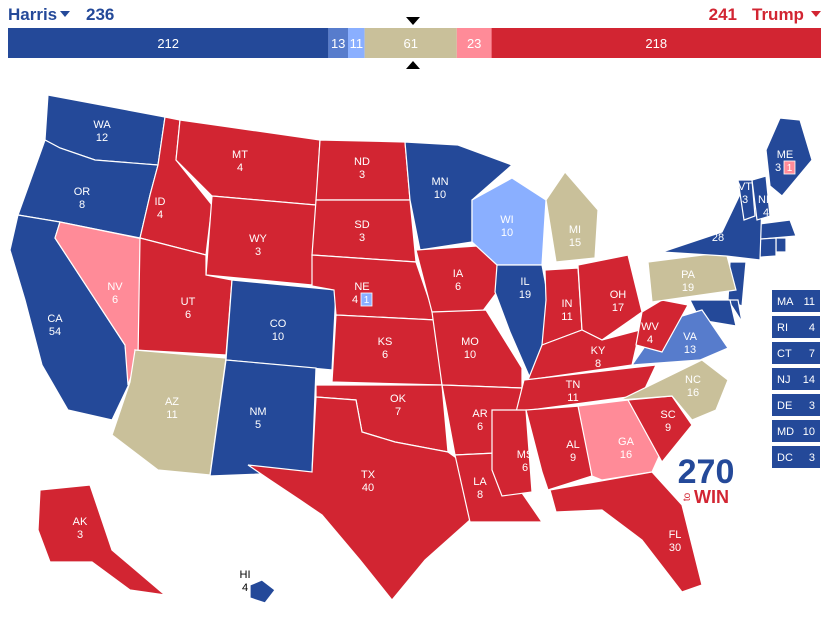  I want to click on state-abbr: TX, so click(368, 475).